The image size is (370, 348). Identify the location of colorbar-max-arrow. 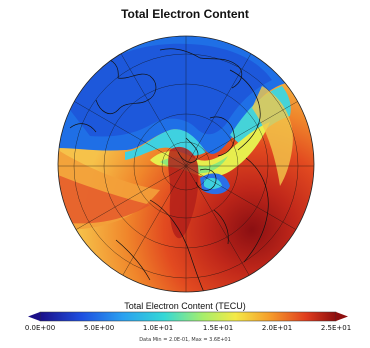
(342, 316).